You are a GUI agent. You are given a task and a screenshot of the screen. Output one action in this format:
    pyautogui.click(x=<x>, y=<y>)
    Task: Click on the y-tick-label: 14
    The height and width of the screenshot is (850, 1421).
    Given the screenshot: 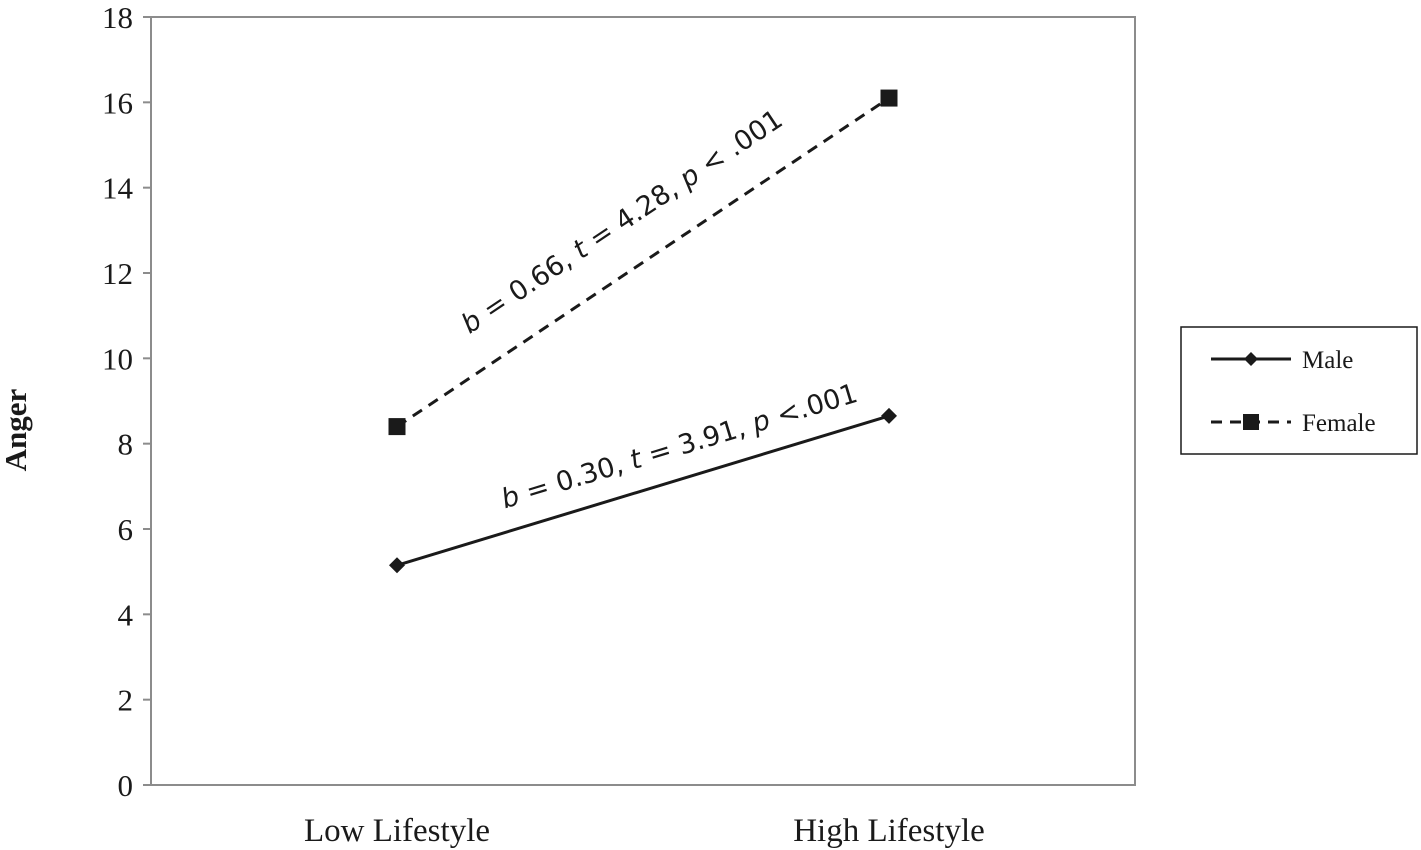 What is the action you would take?
    pyautogui.click(x=118, y=188)
    